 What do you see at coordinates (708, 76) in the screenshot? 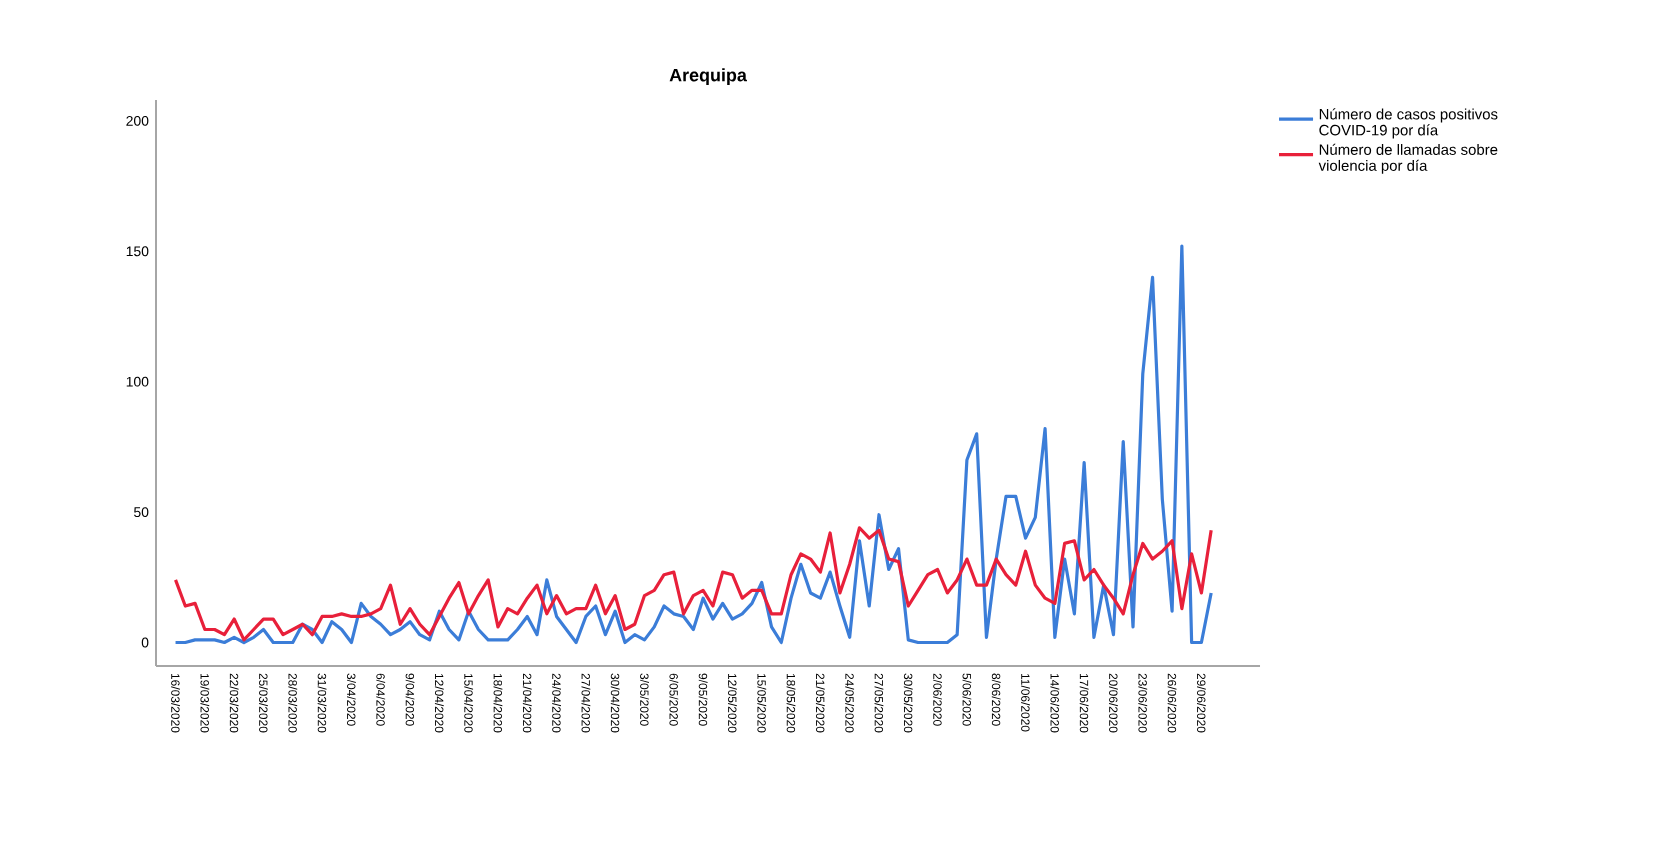
I see `chart-title: Arequipa` at bounding box center [708, 76].